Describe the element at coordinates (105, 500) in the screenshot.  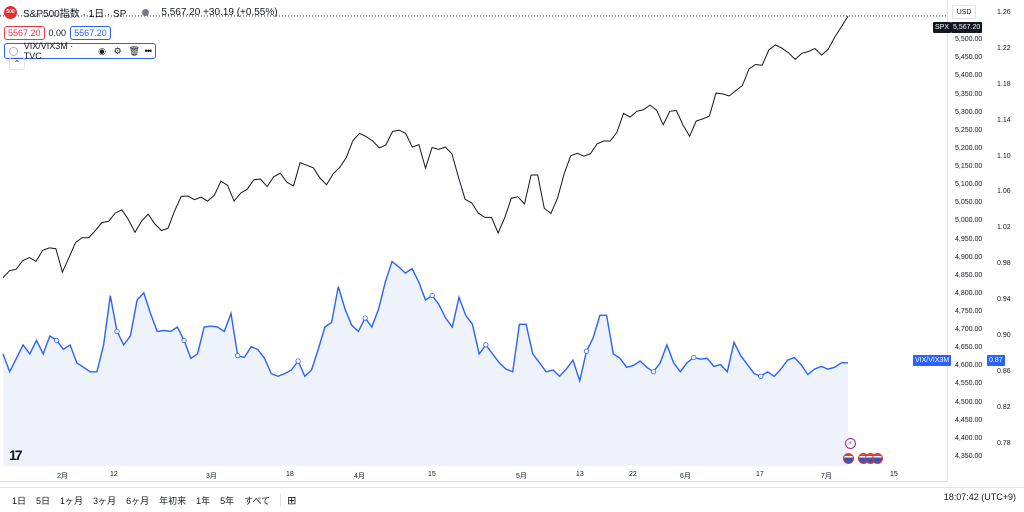
I see `range-3m-button: 3ヶ月` at that location.